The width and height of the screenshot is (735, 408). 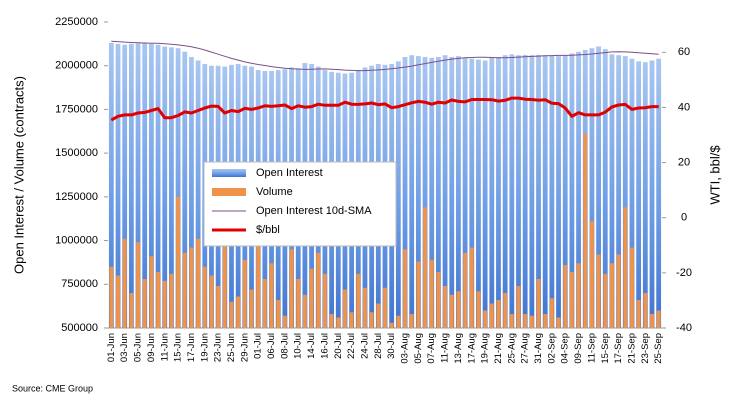 What do you see at coordinates (418, 348) in the screenshot?
I see `x-tick-label: 05-Aug` at bounding box center [418, 348].